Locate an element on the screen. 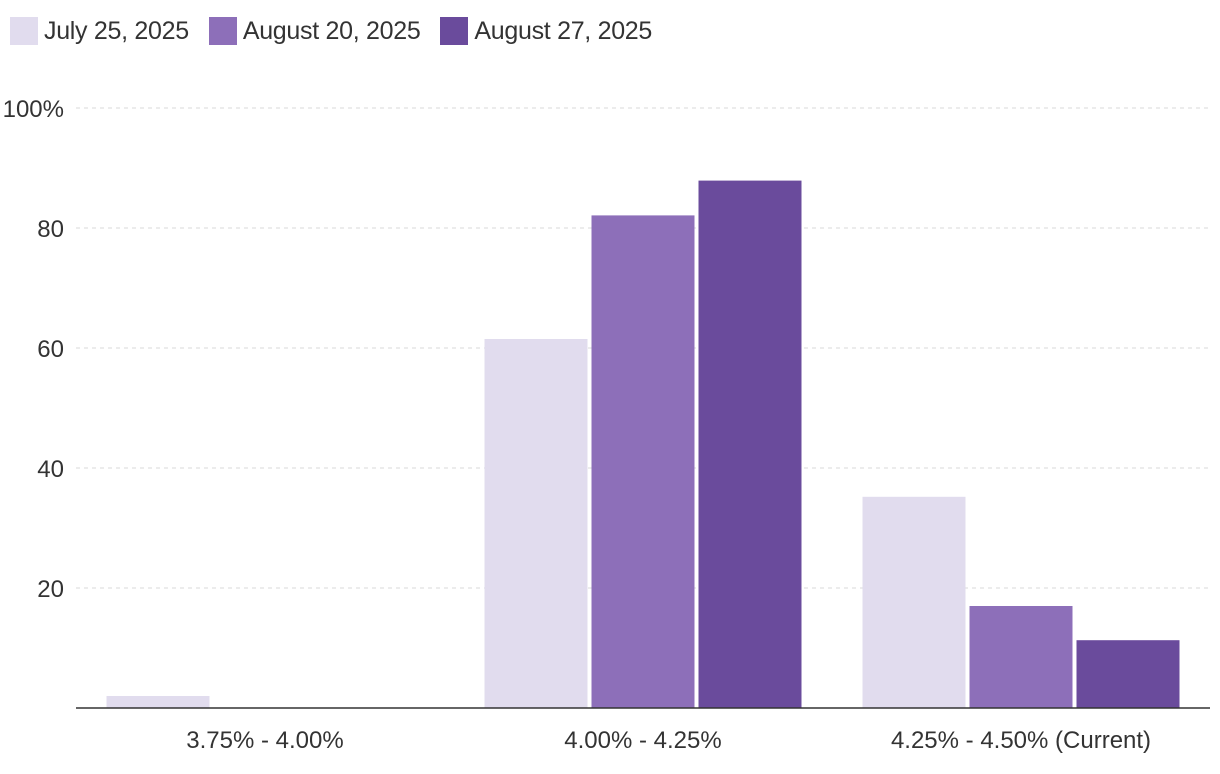 The image size is (1220, 774). legend-label-august-20: August 20, 2025 is located at coordinates (331, 30).